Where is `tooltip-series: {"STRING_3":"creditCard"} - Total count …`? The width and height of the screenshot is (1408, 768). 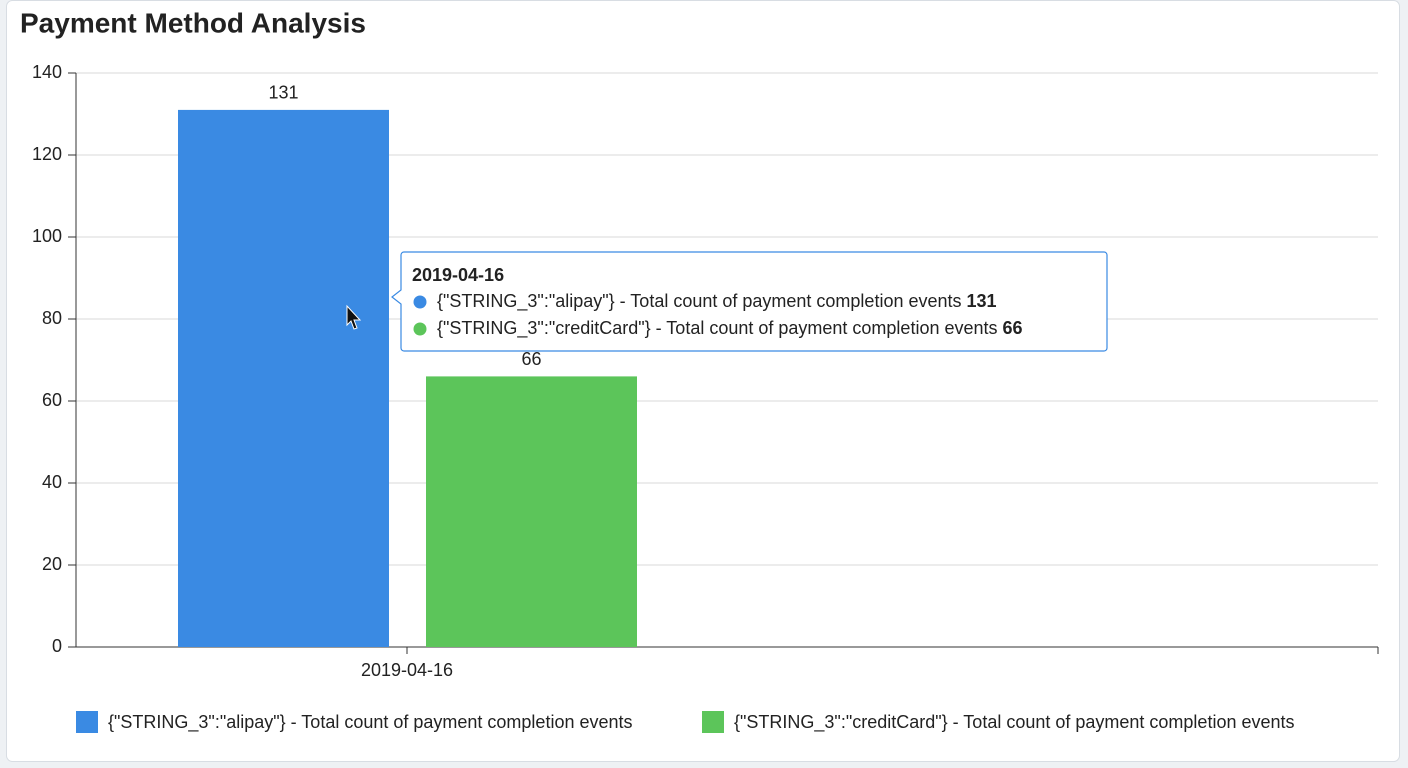 tooltip-series: {"STRING_3":"creditCard"} - Total count … is located at coordinates (717, 328).